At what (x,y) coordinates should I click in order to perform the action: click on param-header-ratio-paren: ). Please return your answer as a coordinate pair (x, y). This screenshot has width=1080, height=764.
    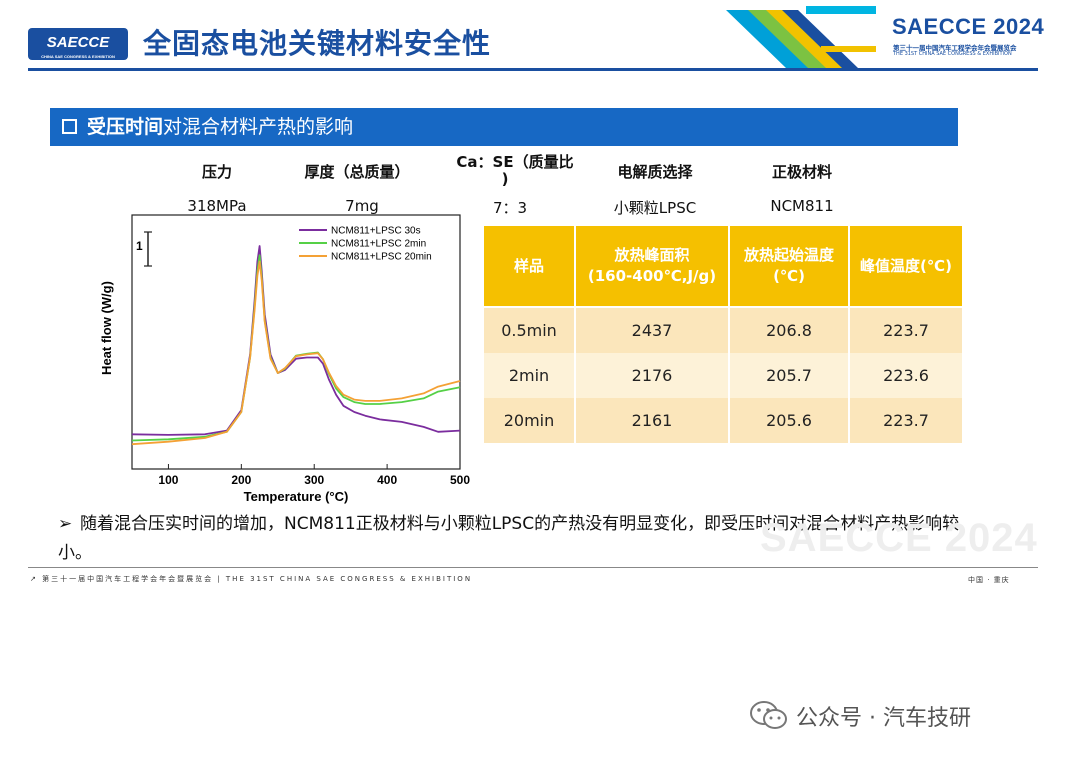
    Looking at the image, I should click on (505, 179).